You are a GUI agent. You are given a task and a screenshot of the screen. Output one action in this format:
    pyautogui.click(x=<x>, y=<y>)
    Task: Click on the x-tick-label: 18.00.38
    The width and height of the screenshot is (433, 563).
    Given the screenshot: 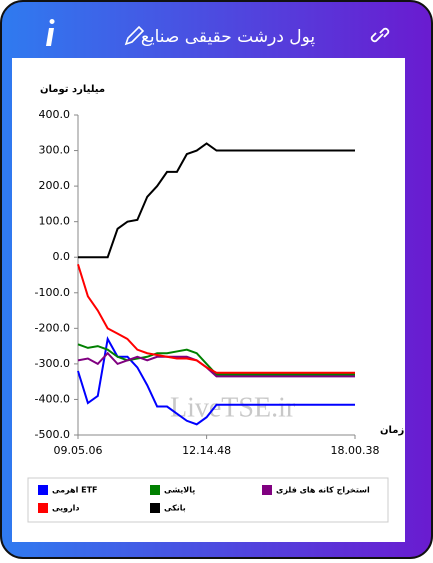 What is the action you would take?
    pyautogui.click(x=355, y=450)
    